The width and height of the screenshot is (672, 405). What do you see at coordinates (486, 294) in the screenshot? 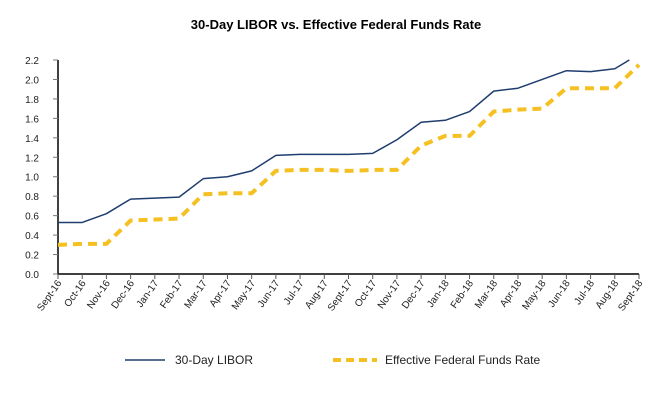
I see `x-tick-label: Mar-18` at bounding box center [486, 294].